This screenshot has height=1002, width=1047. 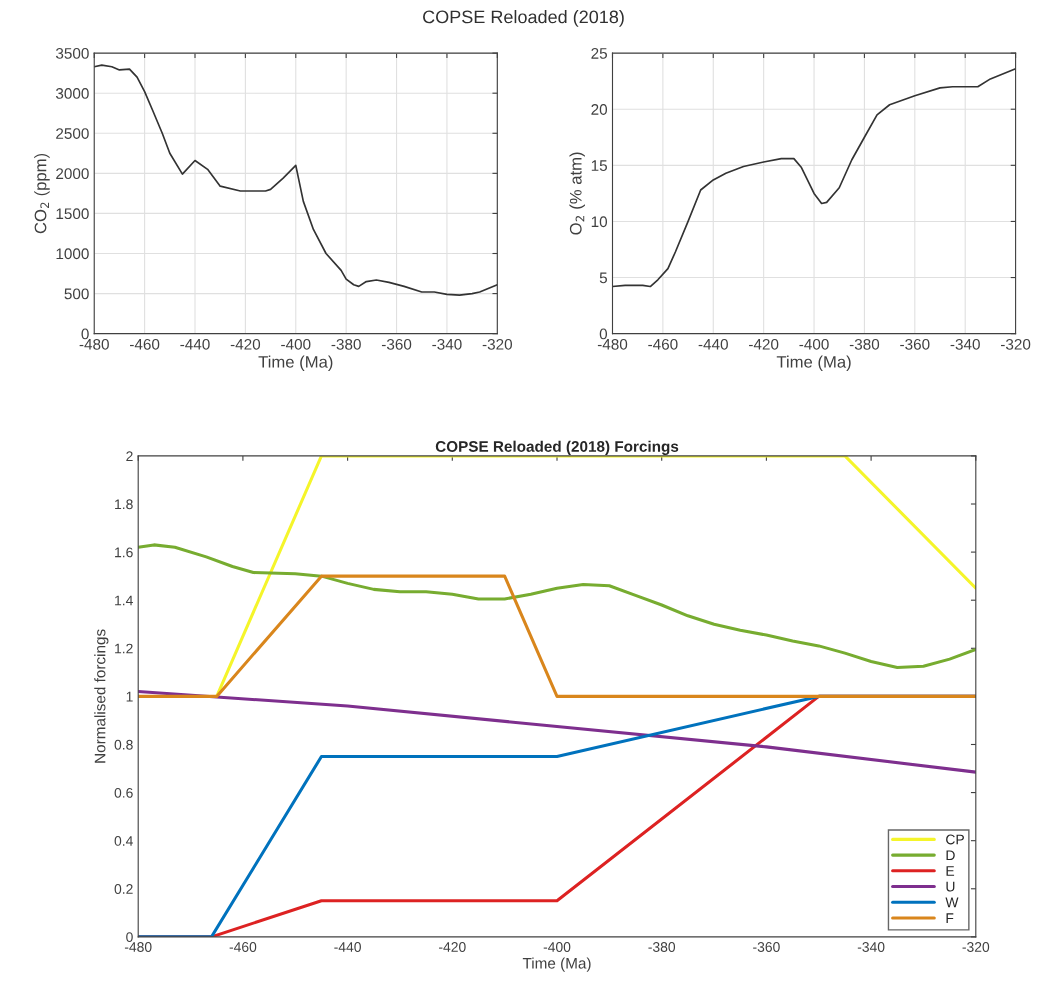 I want to click on y-tick-label: 5, so click(x=603, y=278).